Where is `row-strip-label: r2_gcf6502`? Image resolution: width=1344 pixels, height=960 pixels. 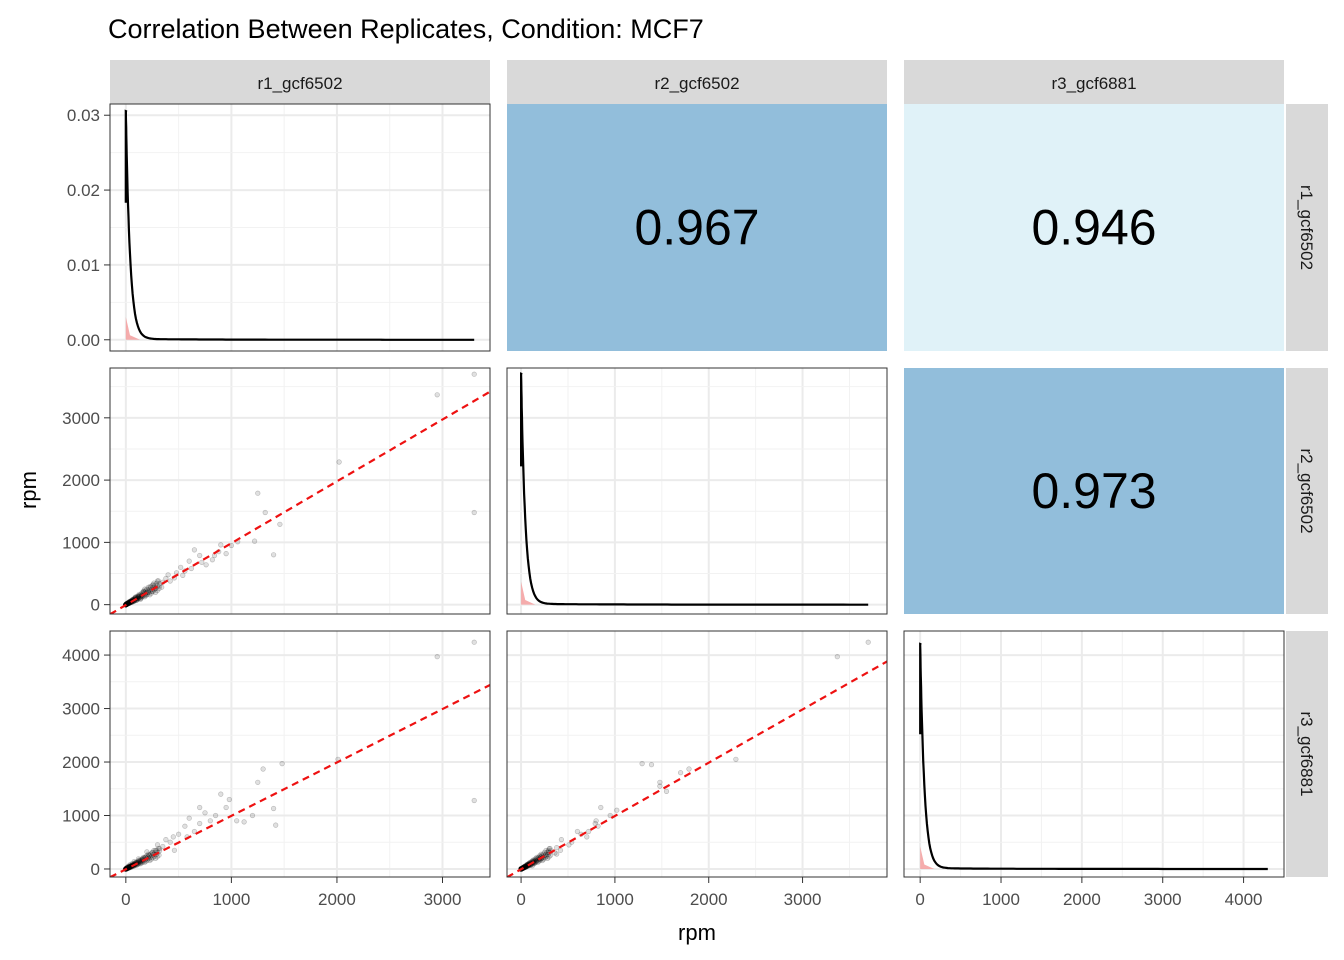
row-strip-label: r2_gcf6502 is located at coordinates (1306, 490).